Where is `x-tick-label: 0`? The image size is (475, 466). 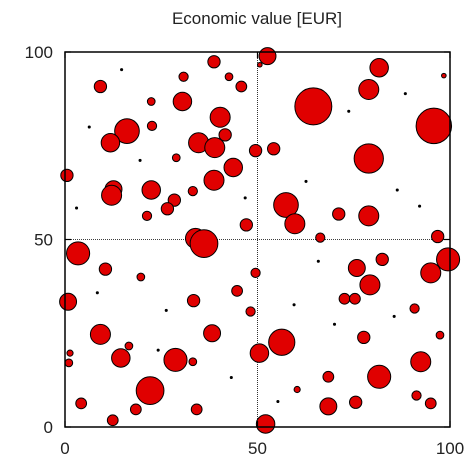
x-tick-label: 0 is located at coordinates (64, 448).